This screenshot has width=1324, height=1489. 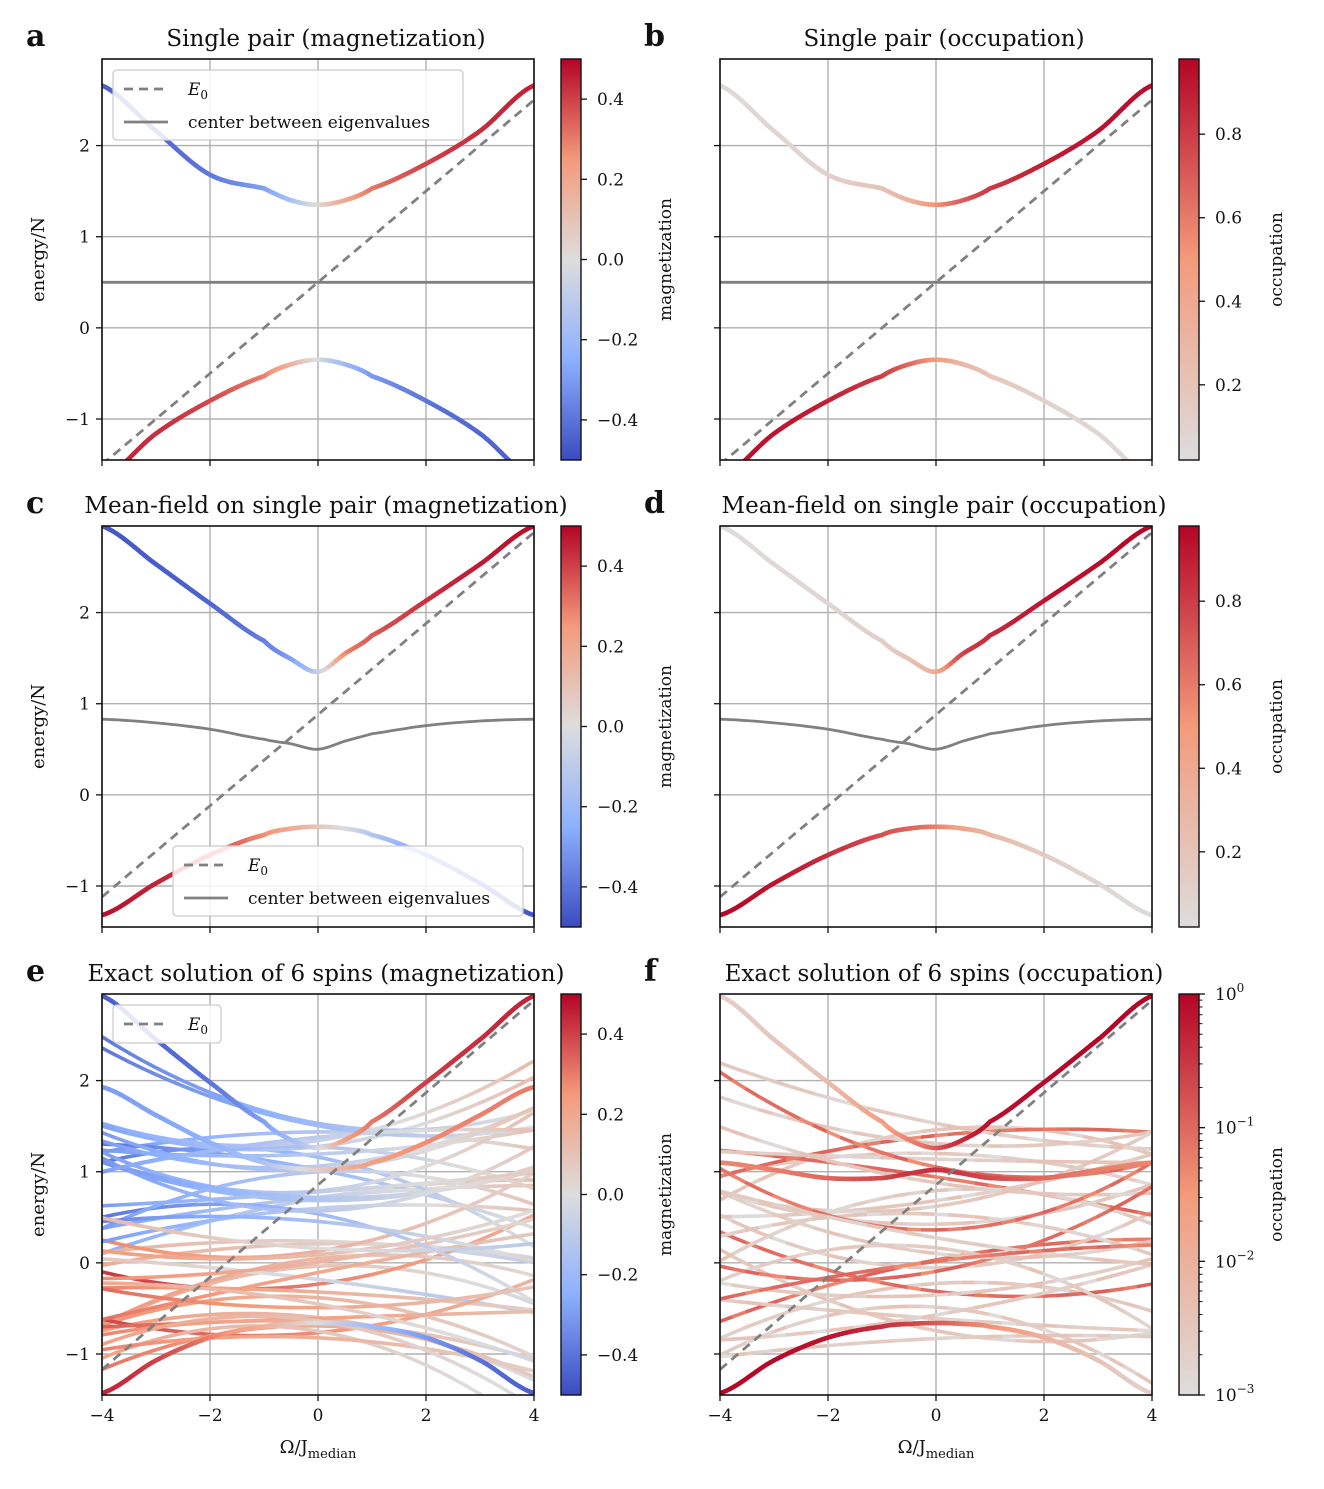 What do you see at coordinates (571, 1194) in the screenshot?
I see `colorbar` at bounding box center [571, 1194].